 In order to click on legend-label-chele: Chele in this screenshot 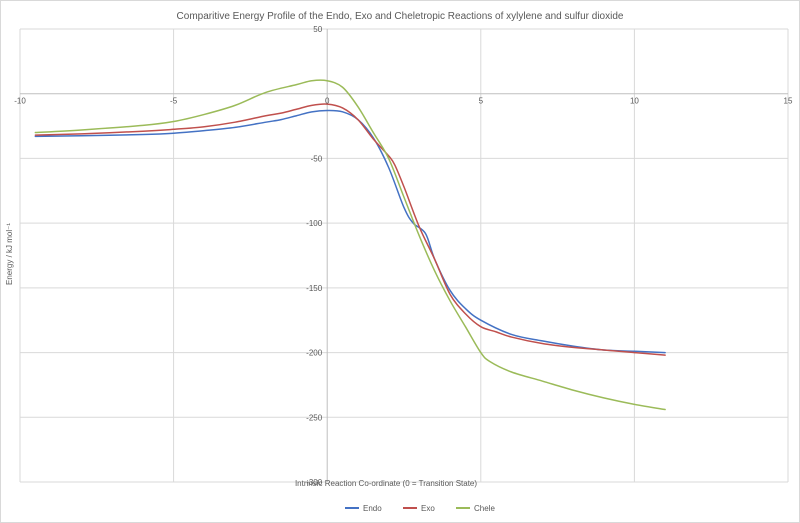, I will do `click(484, 508)`.